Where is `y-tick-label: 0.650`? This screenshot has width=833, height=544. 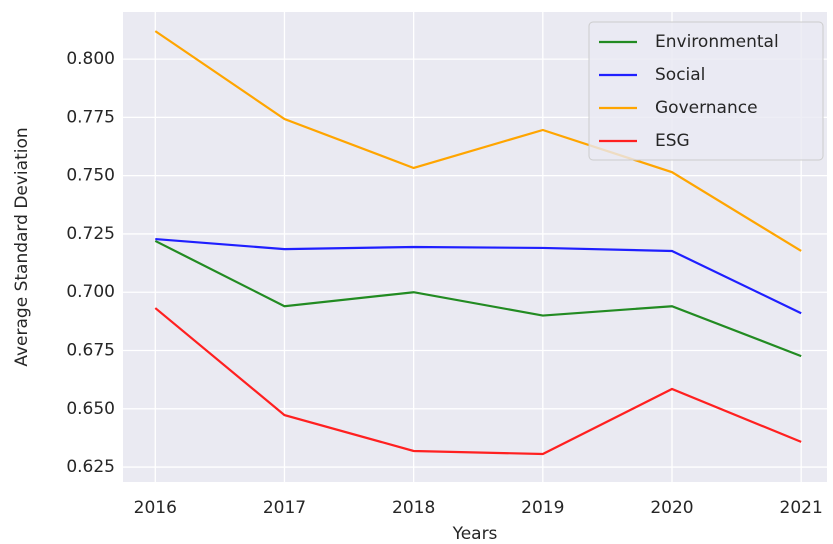 y-tick-label: 0.650 is located at coordinates (90, 409).